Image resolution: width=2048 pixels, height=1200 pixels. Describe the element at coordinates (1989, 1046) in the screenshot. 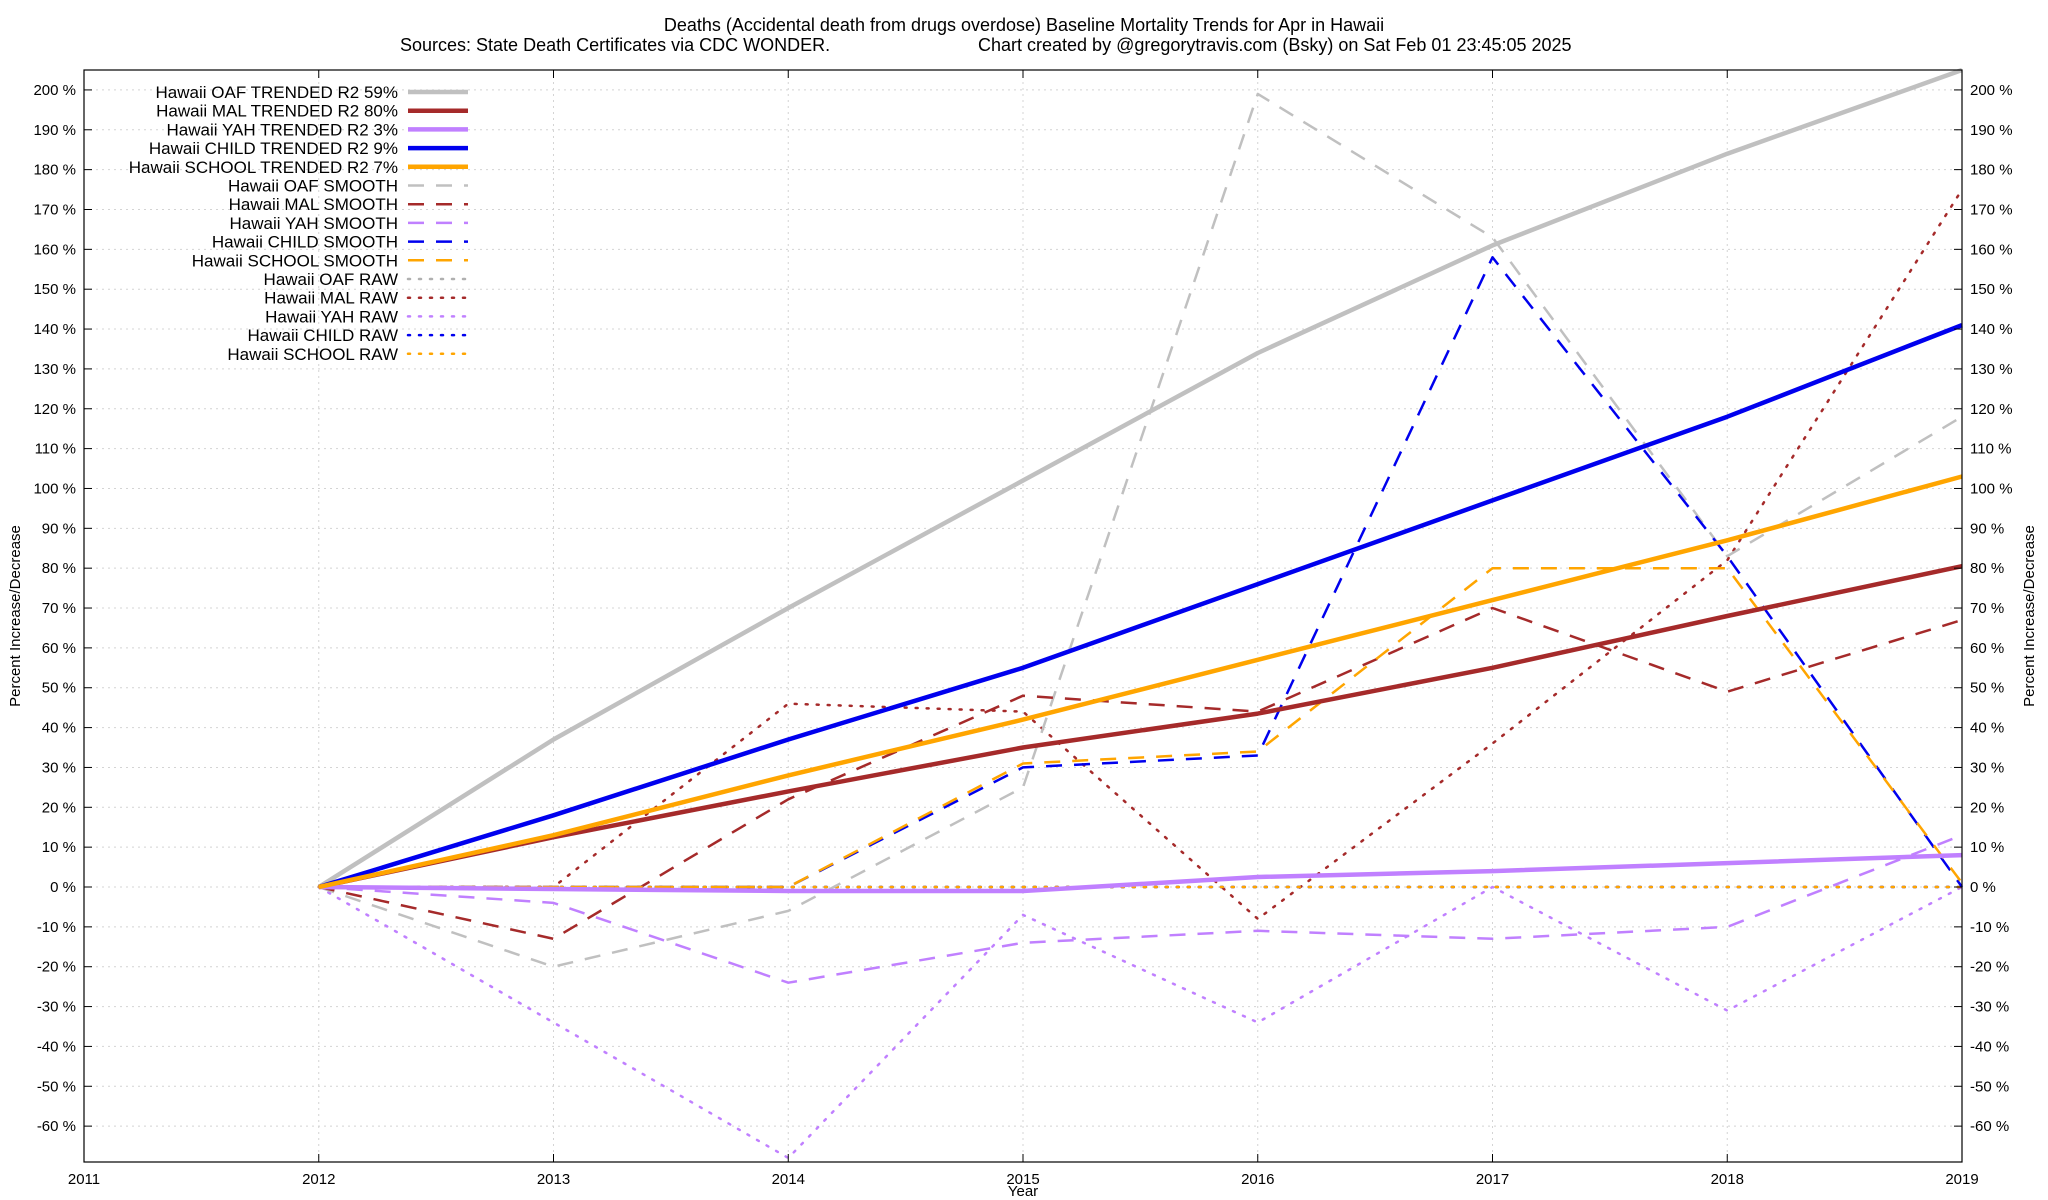

I see `y2-tick-label: -40 %` at that location.